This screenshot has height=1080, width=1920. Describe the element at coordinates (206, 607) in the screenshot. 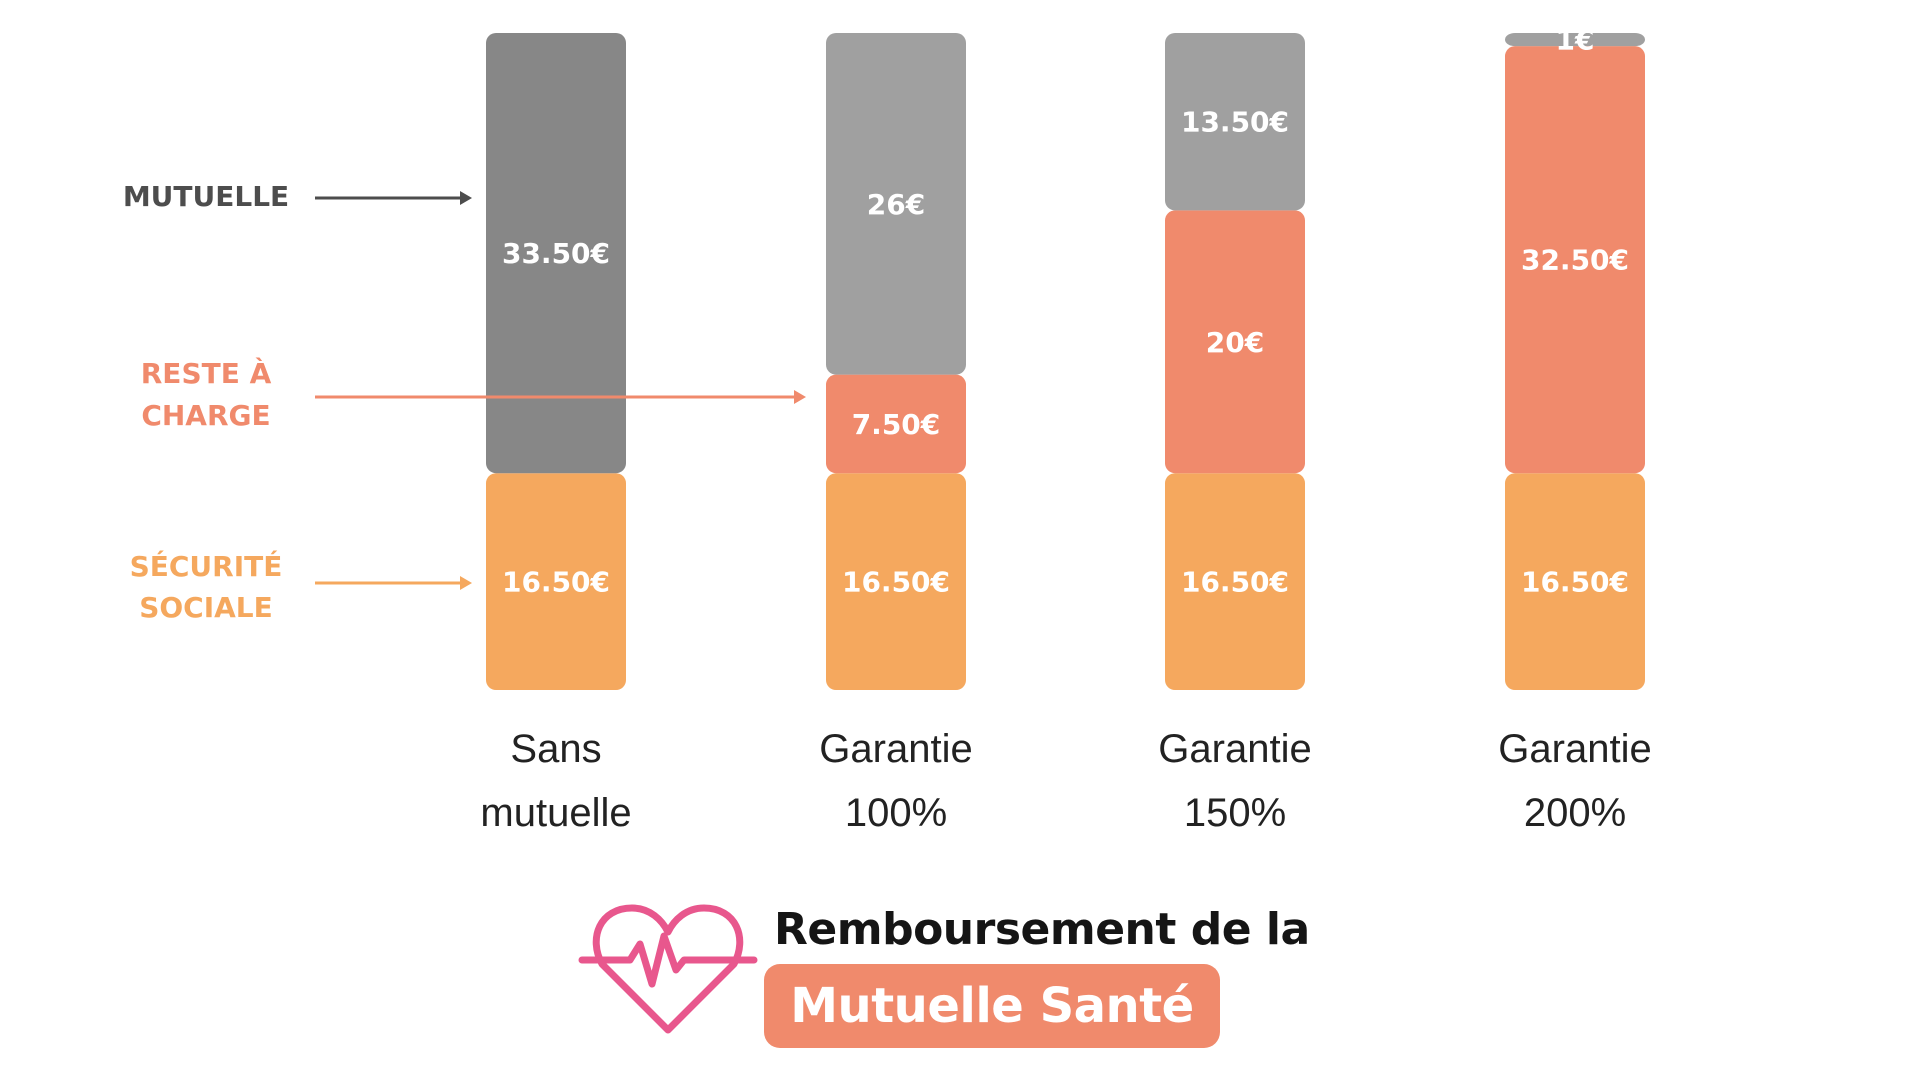

I see `legend-label-securite: SOCIALE` at that location.